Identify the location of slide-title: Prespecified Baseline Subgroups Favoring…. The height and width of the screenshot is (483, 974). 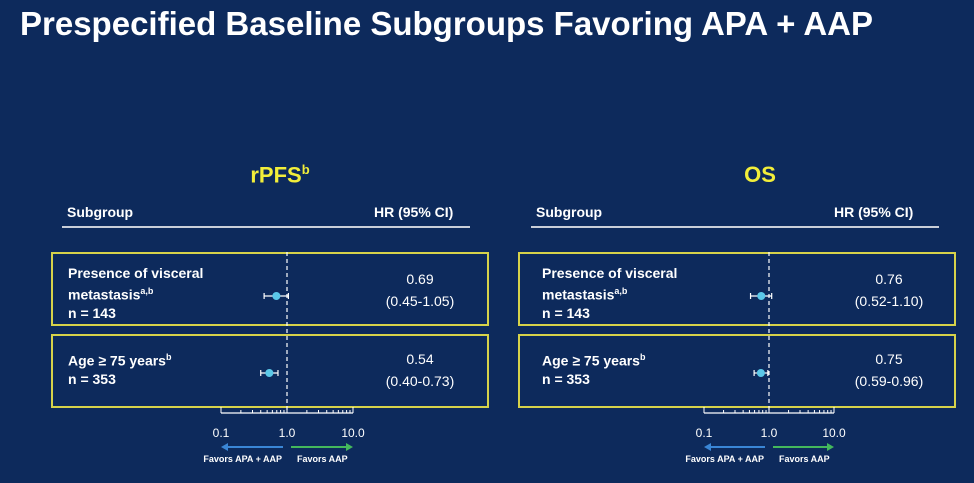
(447, 23).